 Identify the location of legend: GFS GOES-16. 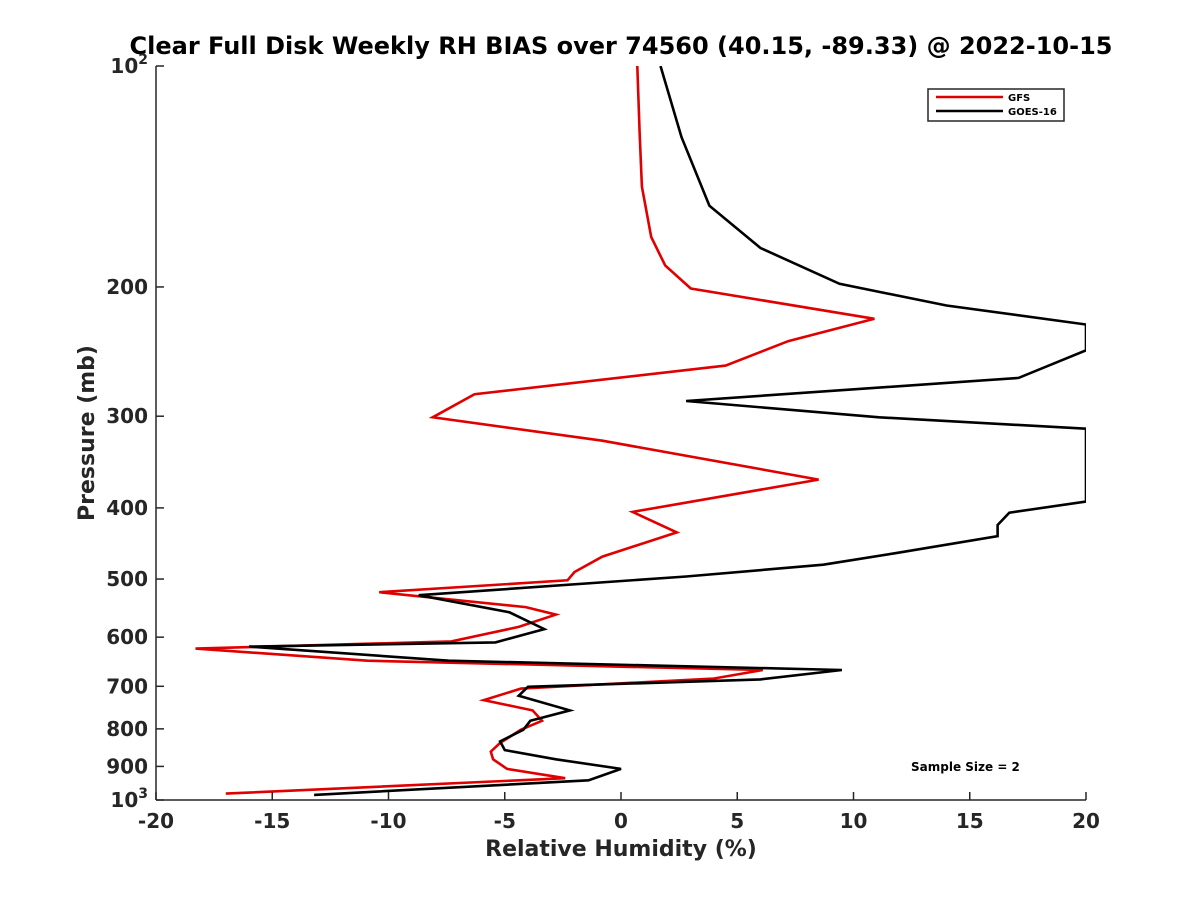
(996, 105).